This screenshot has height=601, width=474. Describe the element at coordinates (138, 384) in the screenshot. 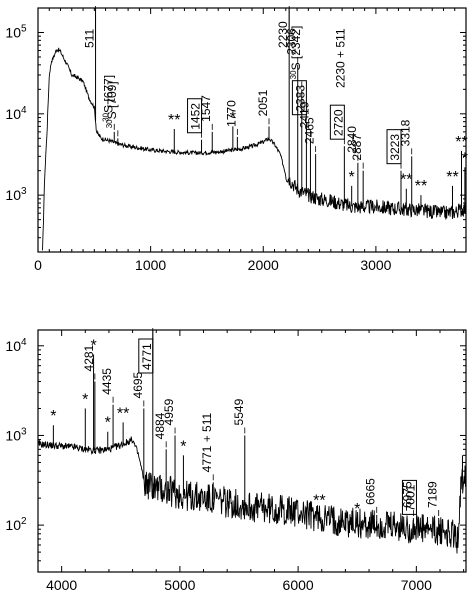

I see `peak-label: 4695` at that location.